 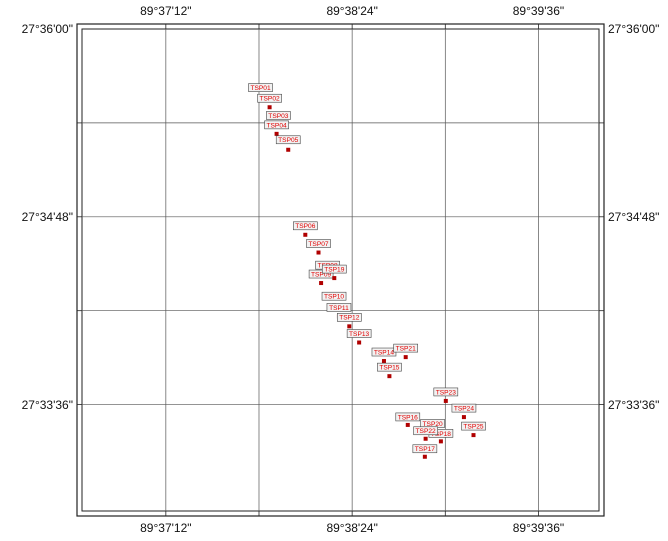 What do you see at coordinates (634, 404) in the screenshot?
I see `latitude-label-right: 27°33'36"` at bounding box center [634, 404].